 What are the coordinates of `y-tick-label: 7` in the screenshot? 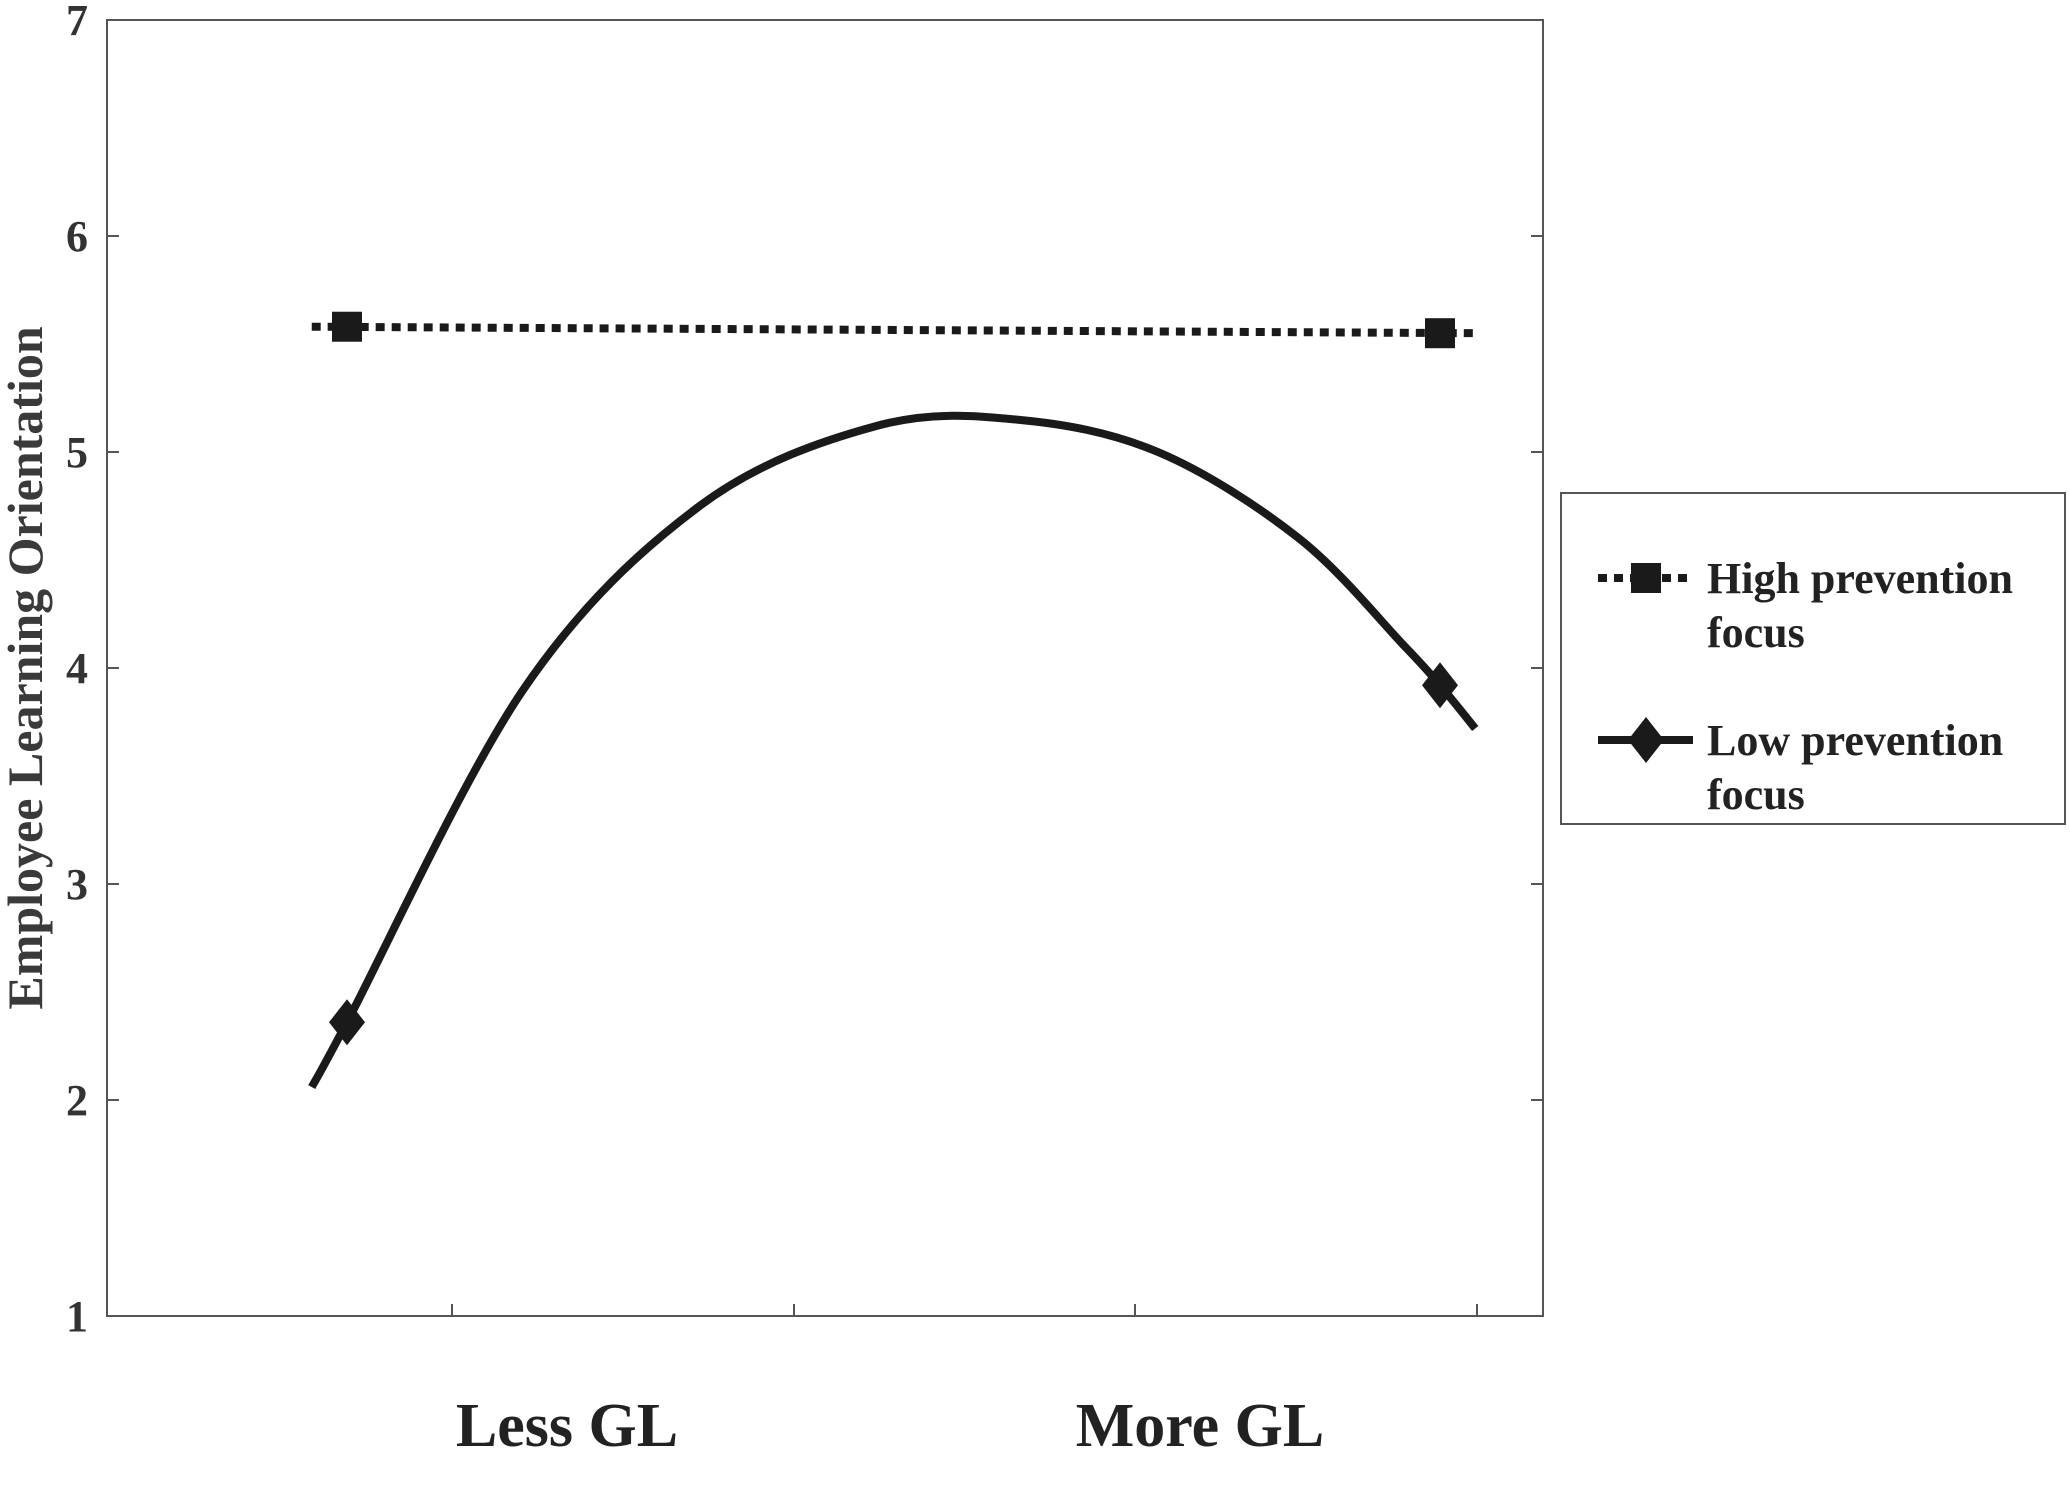 It's located at (77, 22).